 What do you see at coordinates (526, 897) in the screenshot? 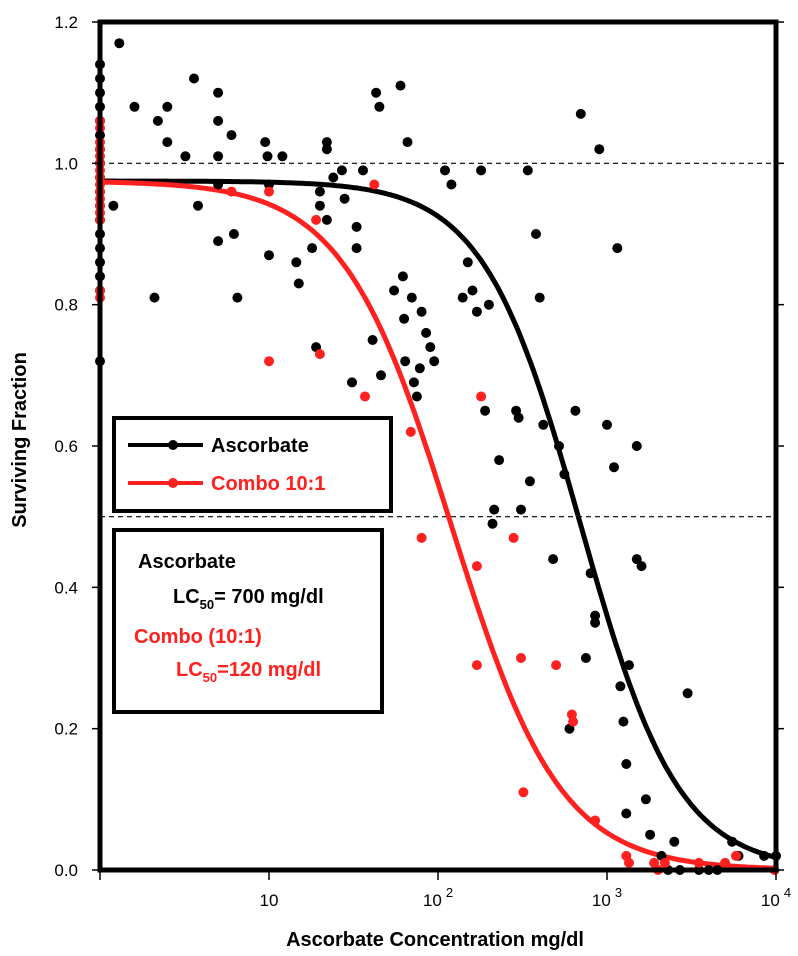
I see `x-tick-labels: 10 10 2 10 3 10 4` at bounding box center [526, 897].